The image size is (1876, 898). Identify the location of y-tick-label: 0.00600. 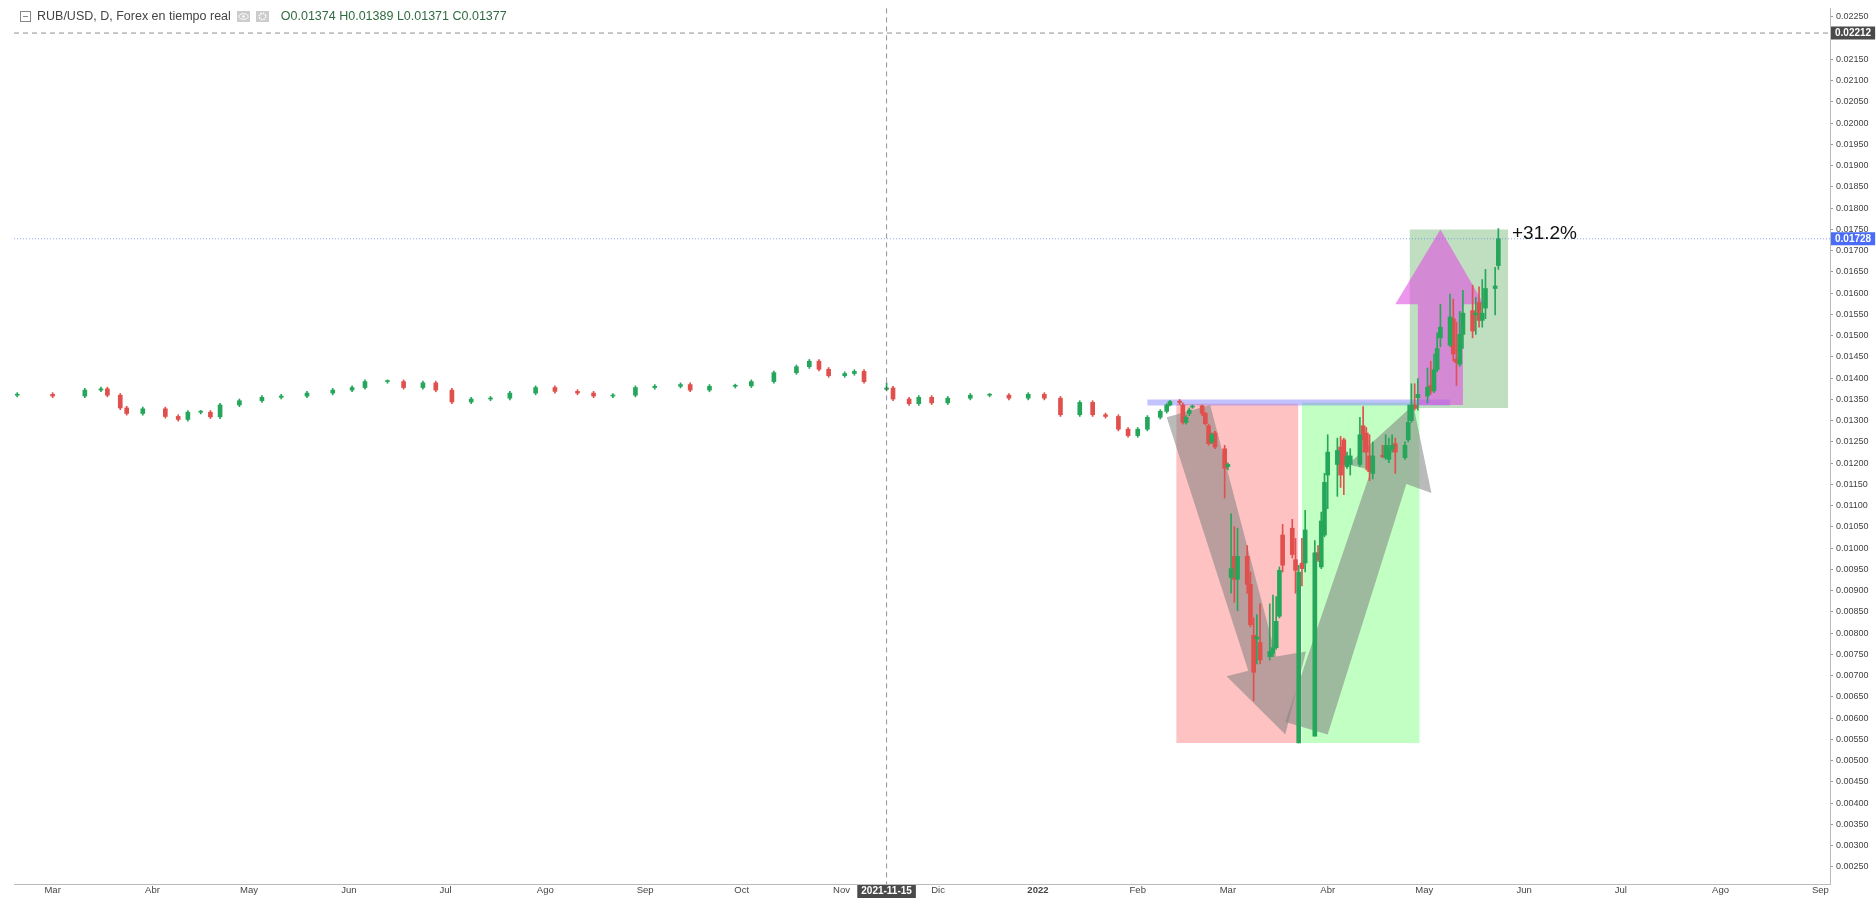
(1852, 717).